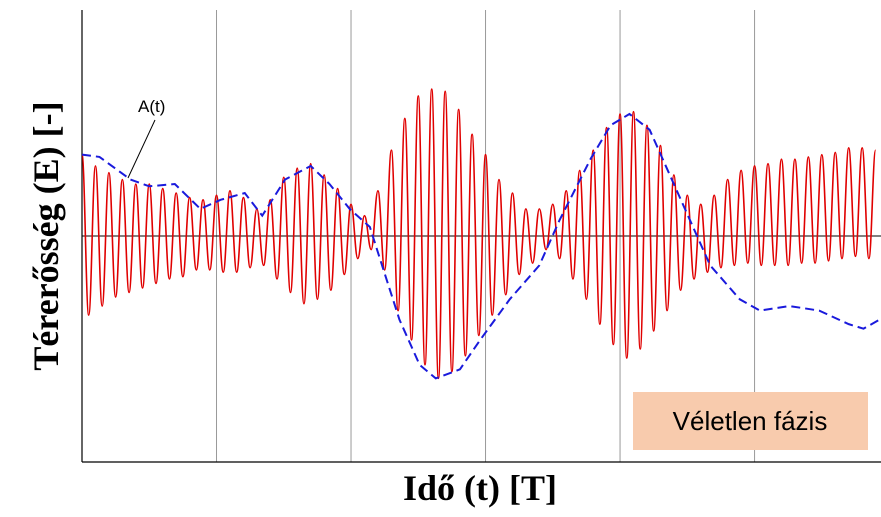  I want to click on text-box, so click(750, 421).